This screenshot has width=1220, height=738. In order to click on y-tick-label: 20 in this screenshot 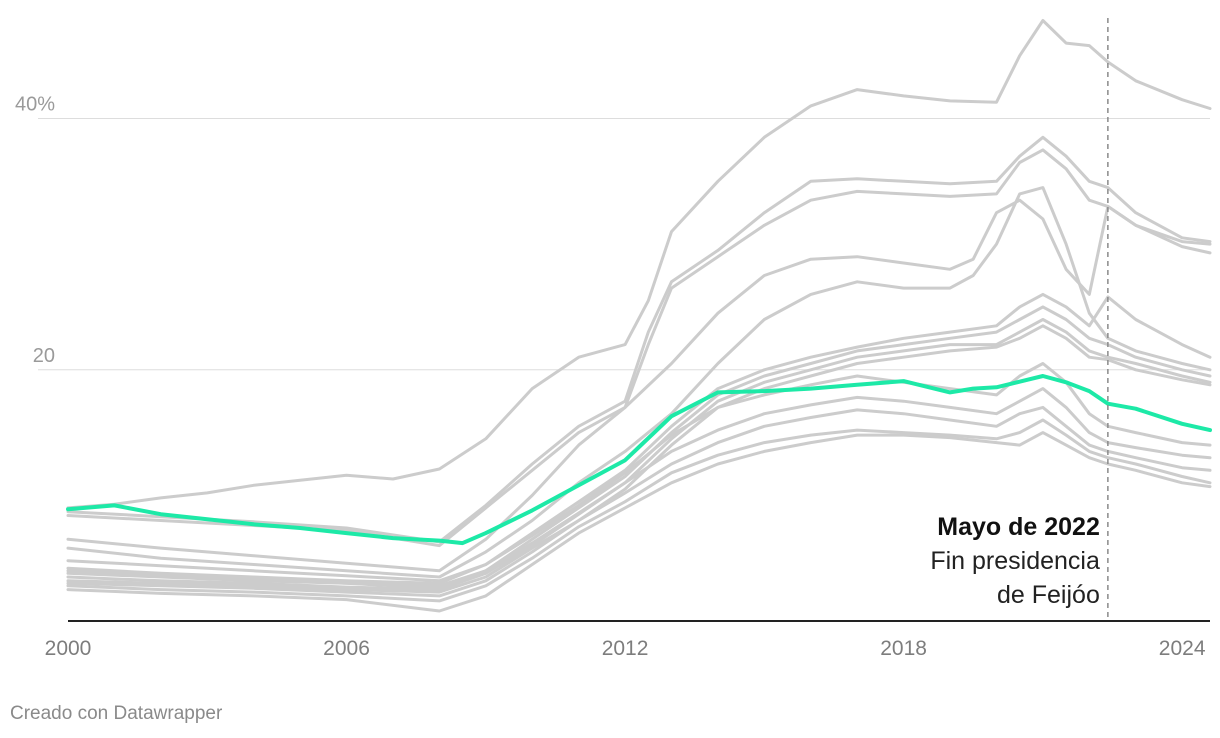, I will do `click(44, 356)`.